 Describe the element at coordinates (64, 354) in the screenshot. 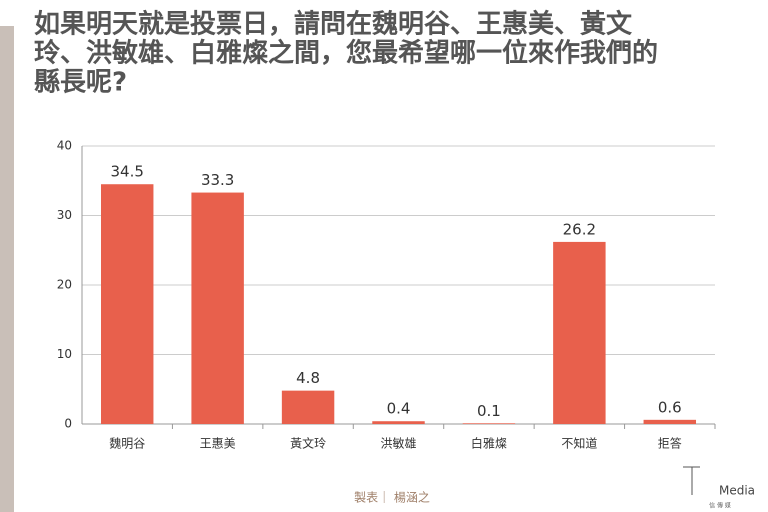

I see `y-tick-label: 10` at that location.